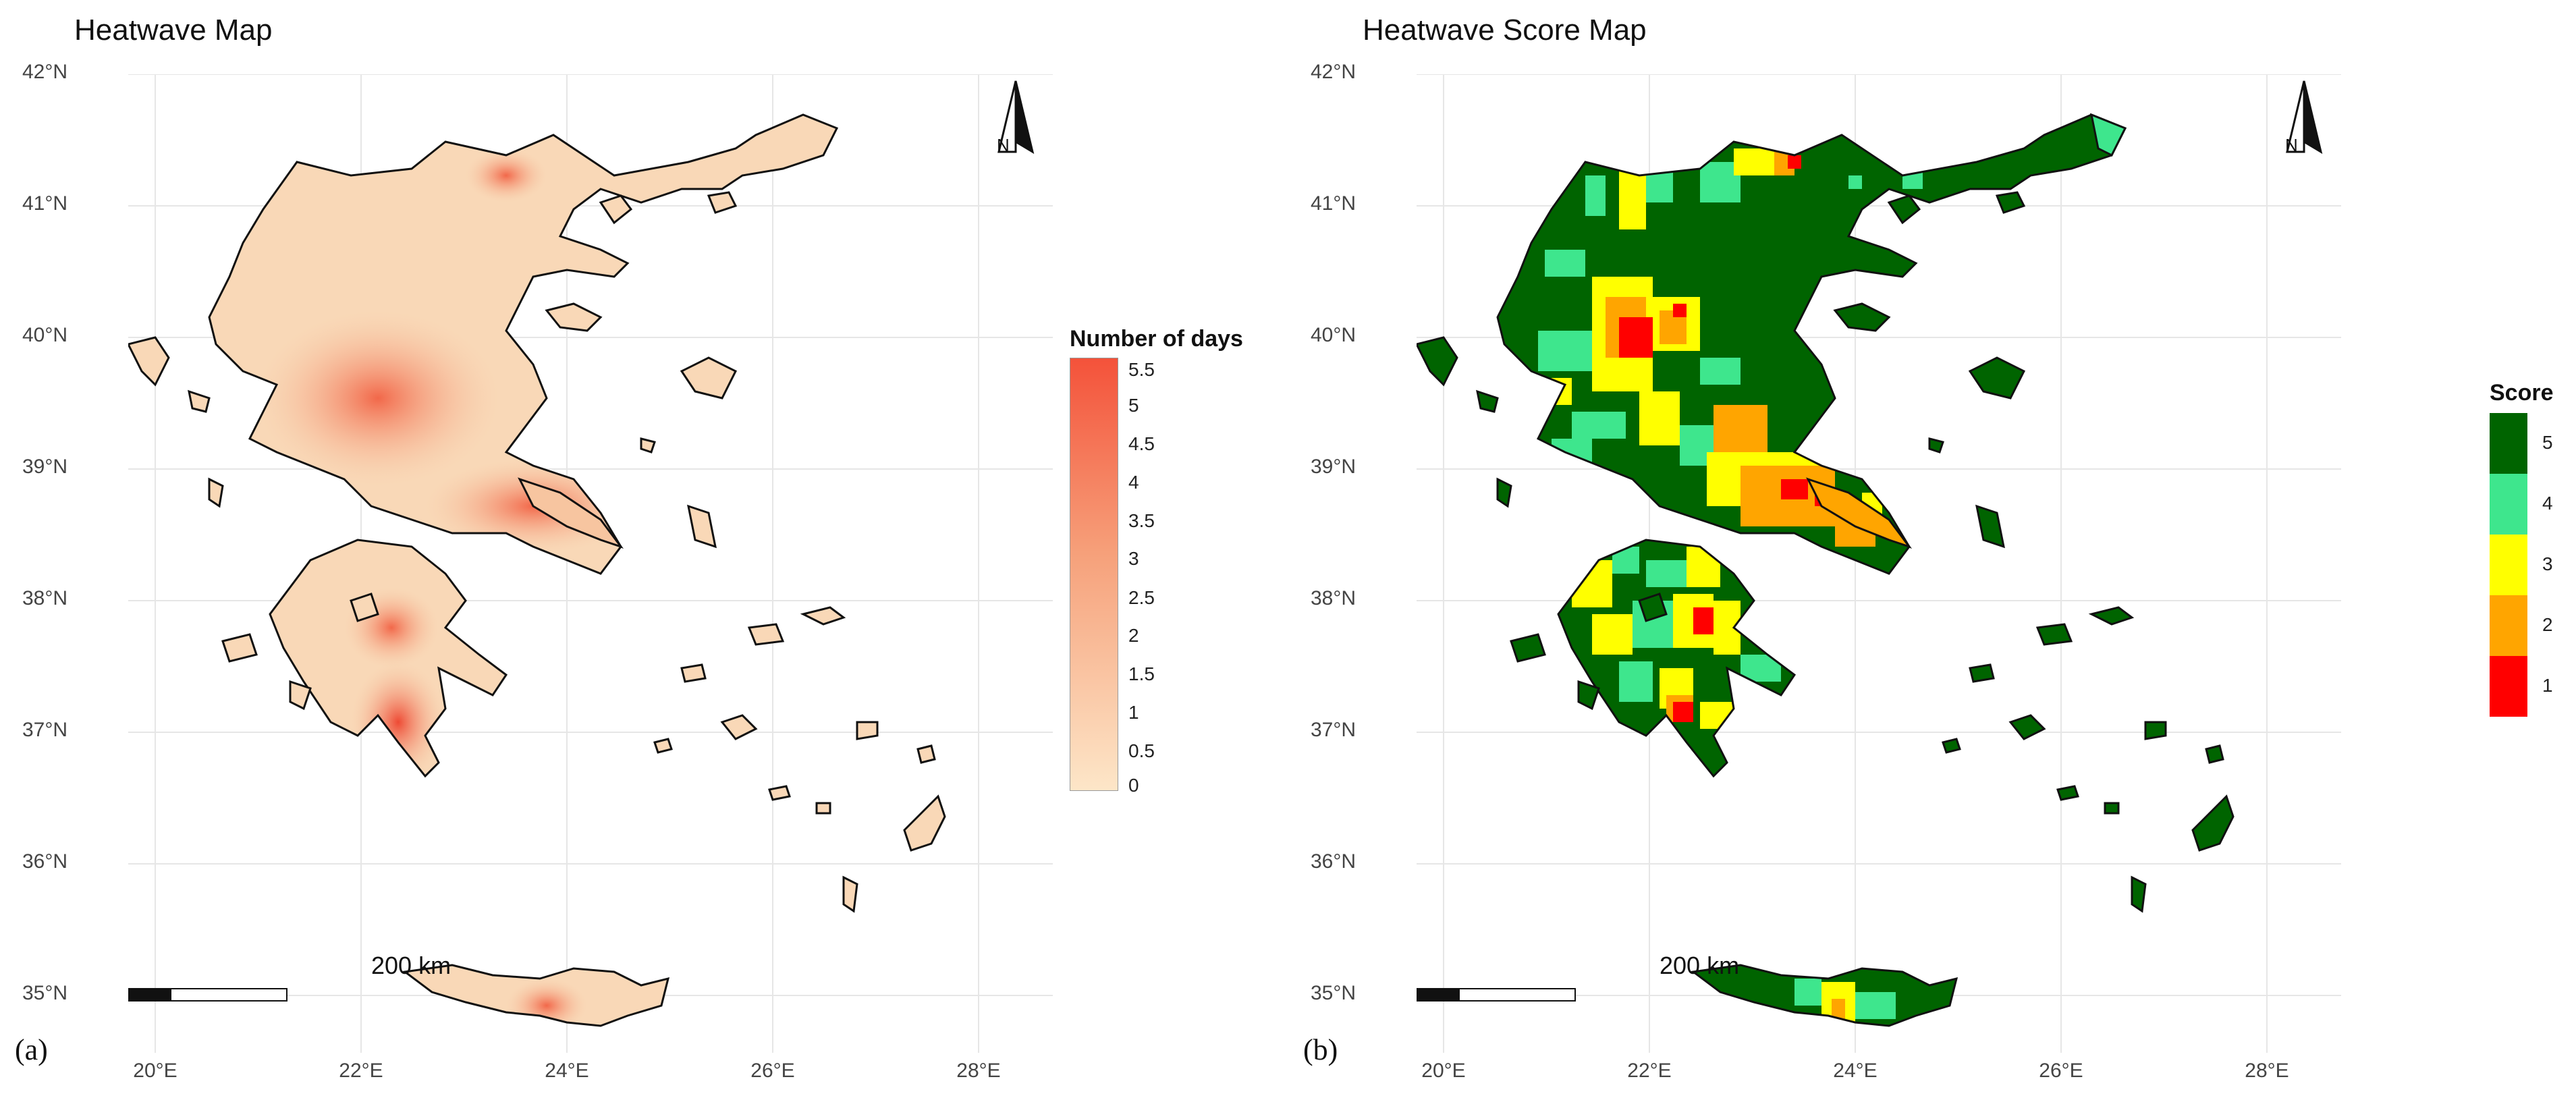 The image size is (2576, 1096). What do you see at coordinates (173, 30) in the screenshot?
I see `map-title: Heatwave Map` at bounding box center [173, 30].